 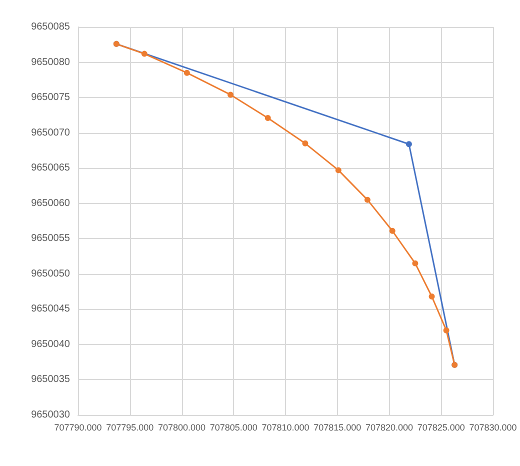 I want to click on y-tick-label: 9650050, so click(x=50, y=274).